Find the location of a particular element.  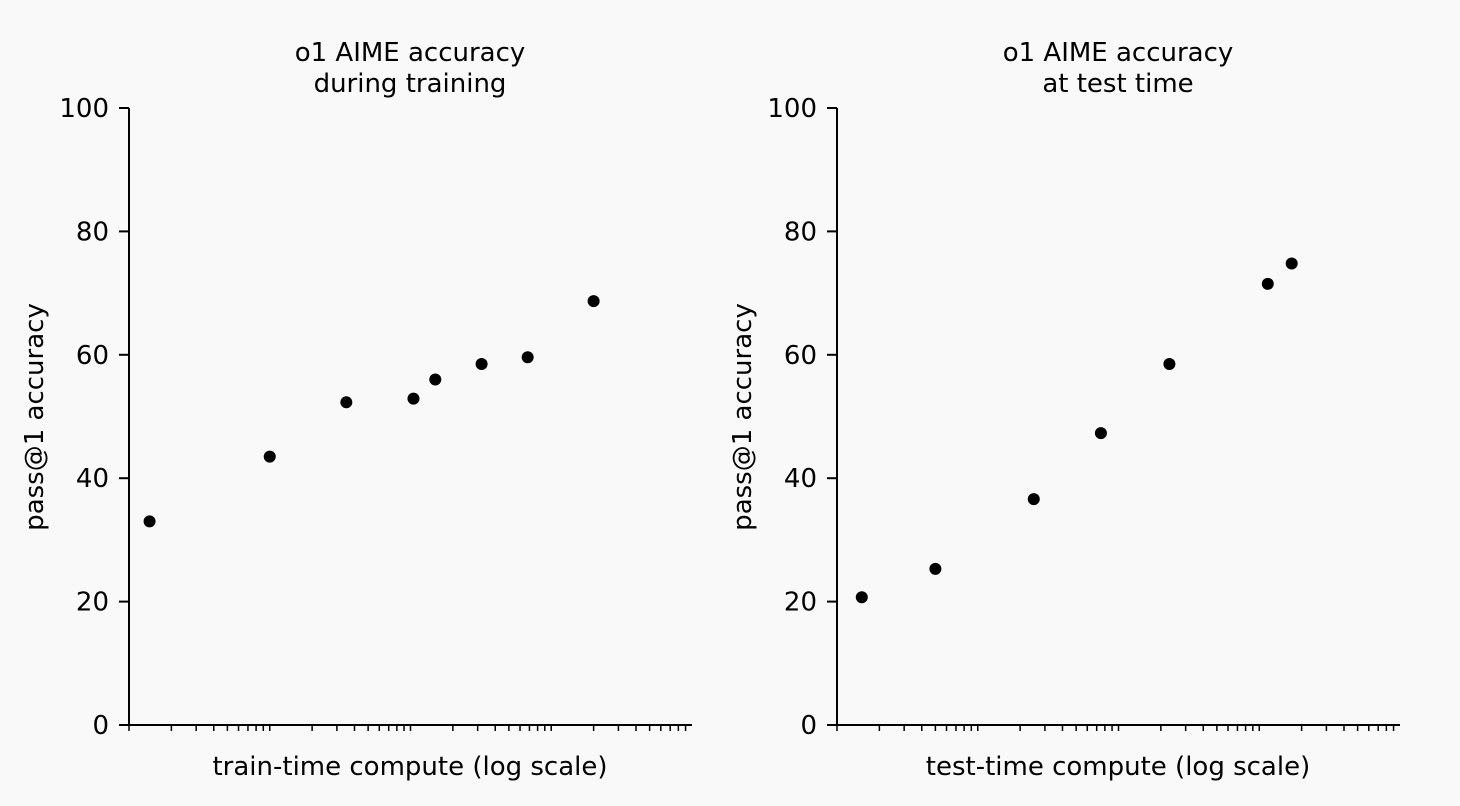

chart-title-line-2: at test time is located at coordinates (1117, 84).